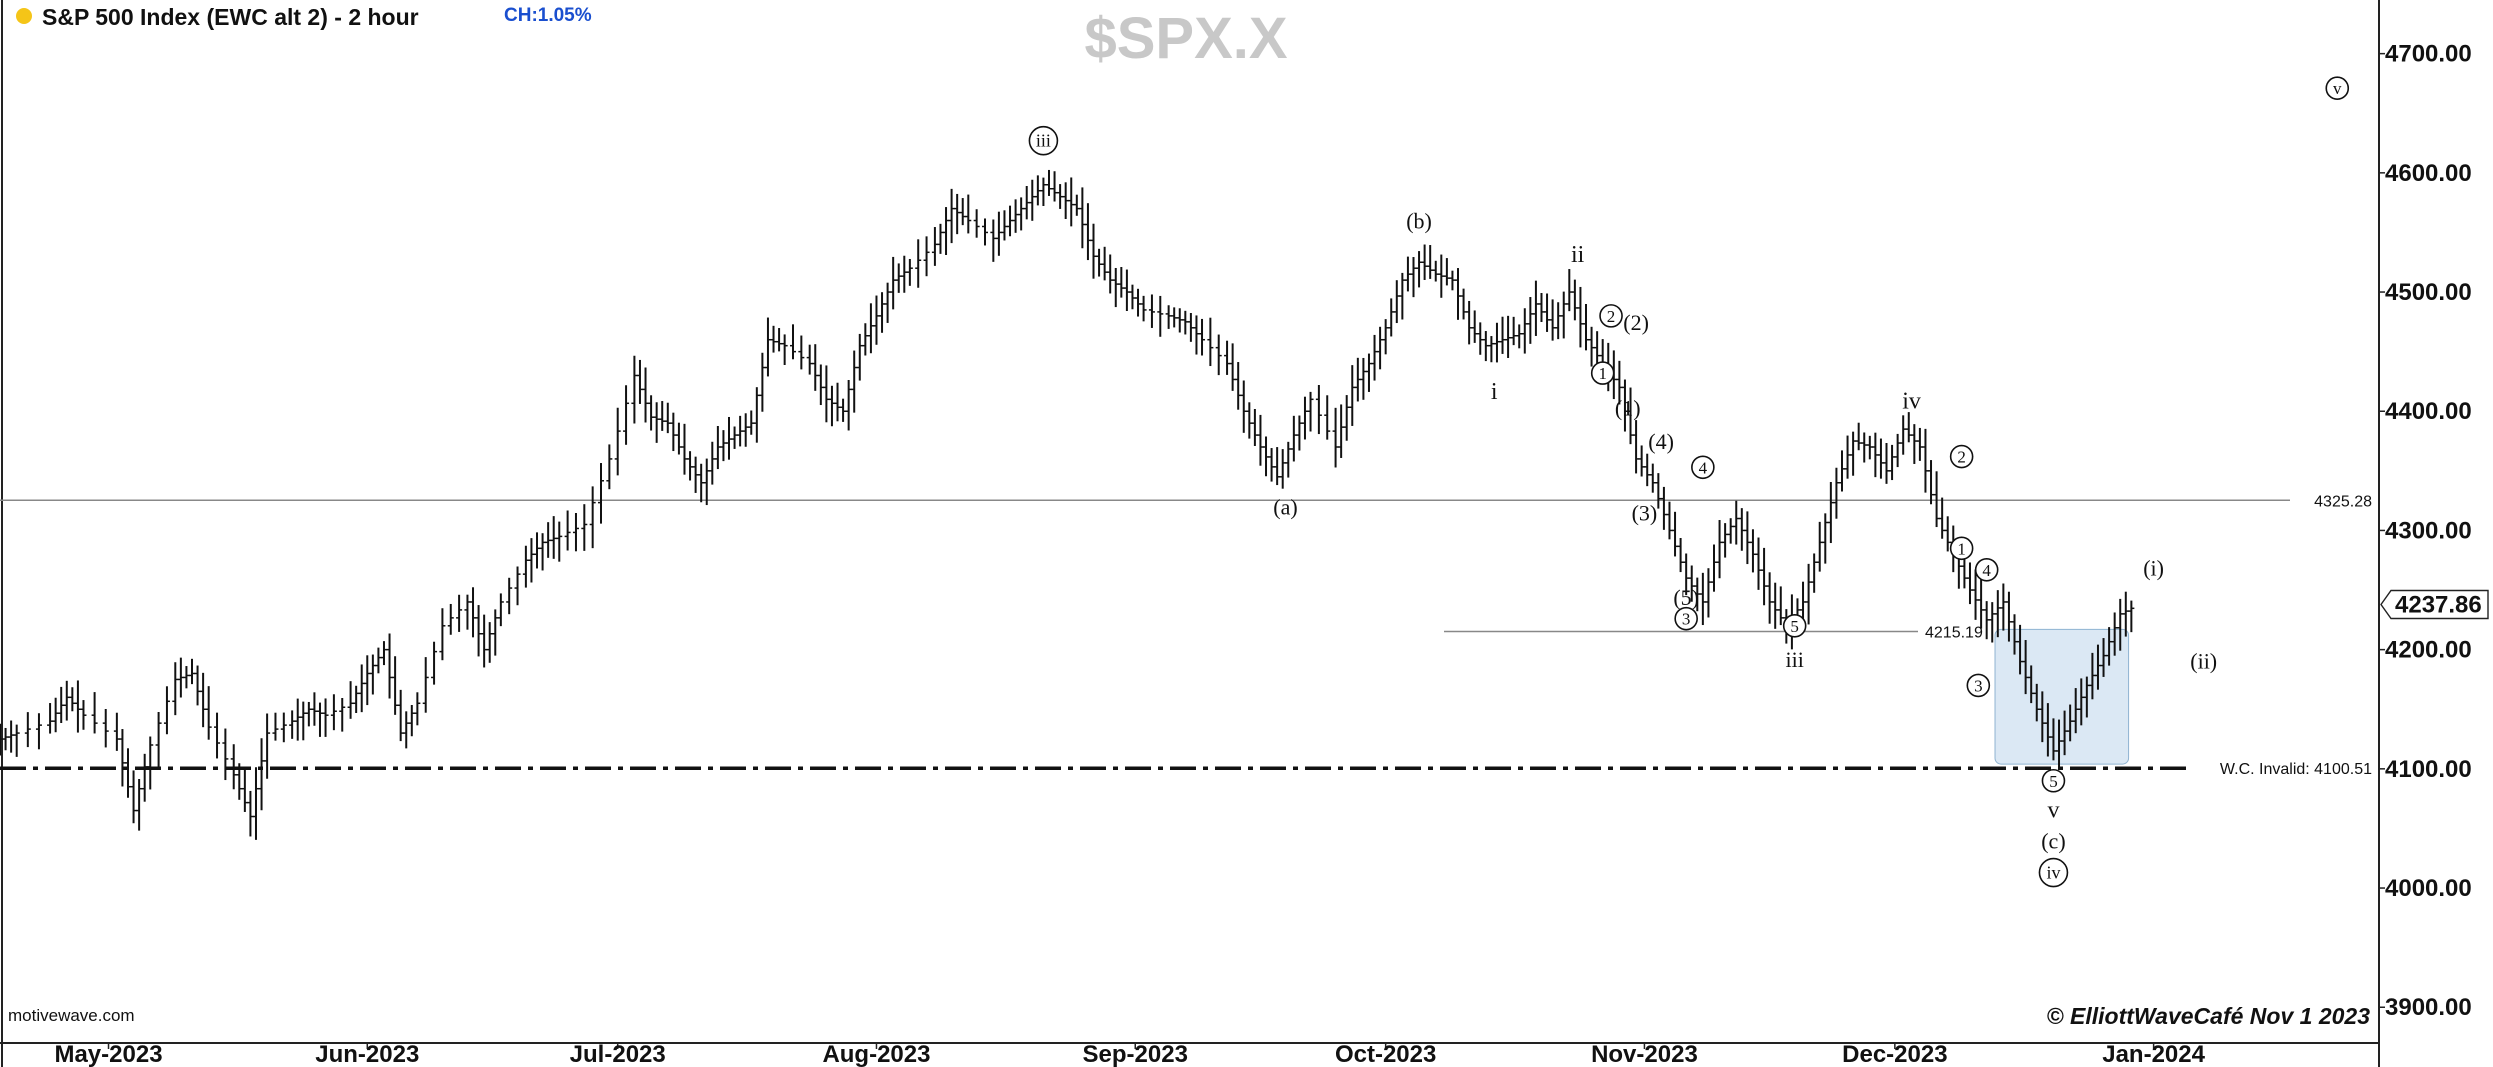 The image size is (2493, 1067). Describe the element at coordinates (2343, 501) in the screenshot. I see `level-label: 4325.28` at that location.